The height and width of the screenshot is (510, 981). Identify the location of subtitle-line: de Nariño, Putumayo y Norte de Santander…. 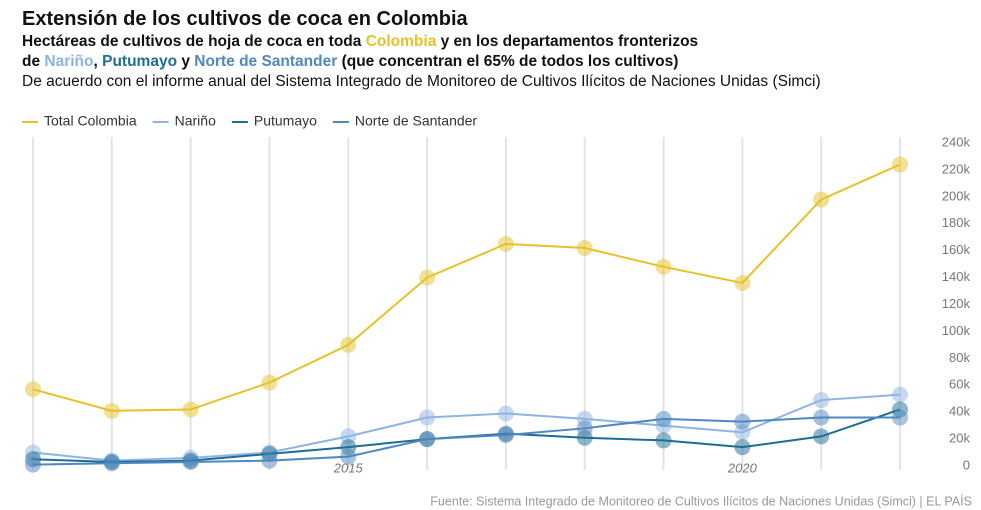
(497, 62).